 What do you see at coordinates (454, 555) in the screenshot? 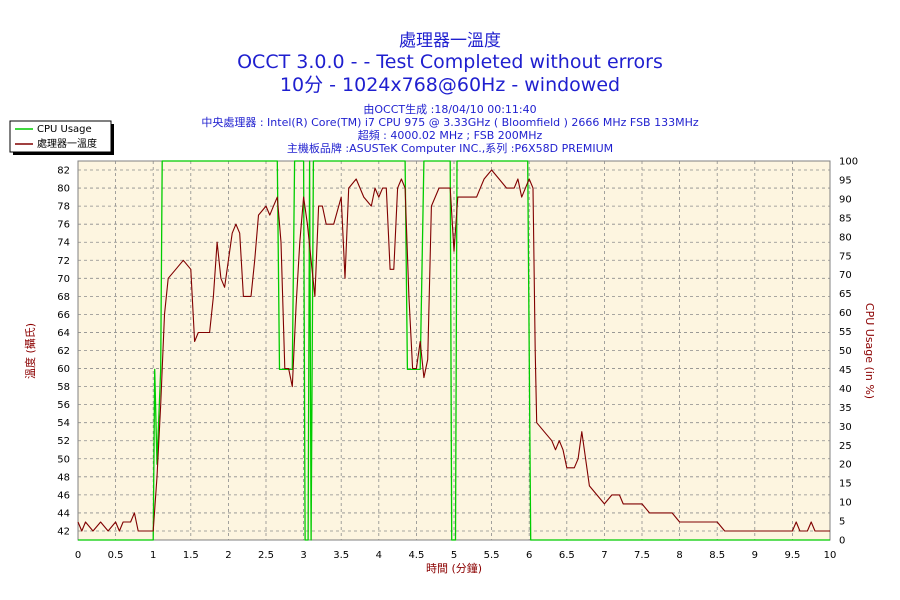
I see `x-tick-label: 5` at bounding box center [454, 555].